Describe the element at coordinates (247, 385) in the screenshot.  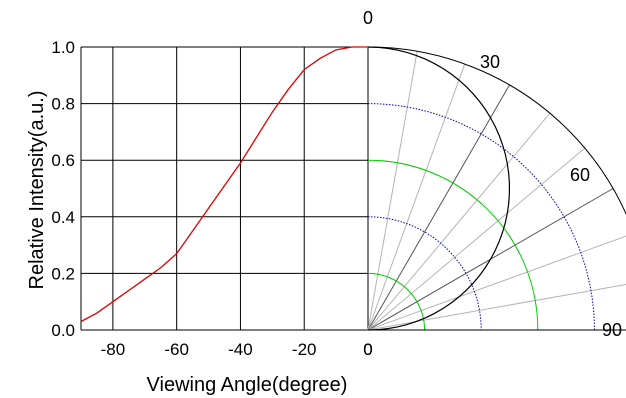
I see `x-axis-title: Viewing Angle(degree)` at that location.